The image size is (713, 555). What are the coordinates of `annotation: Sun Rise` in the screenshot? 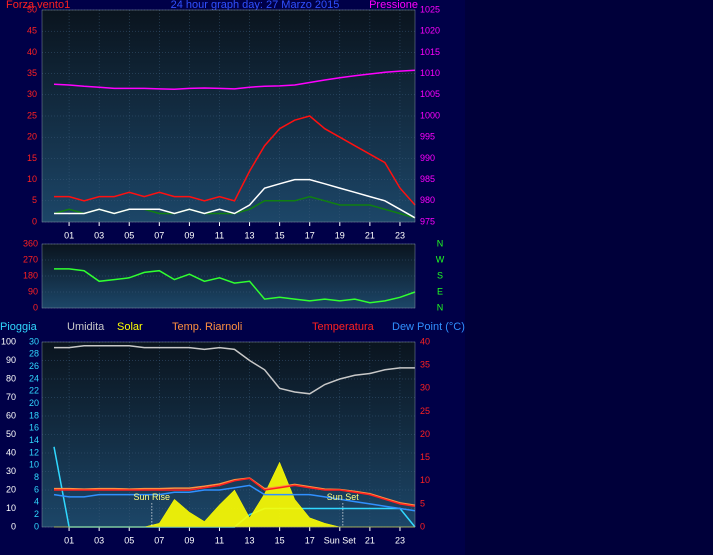 It's located at (152, 497).